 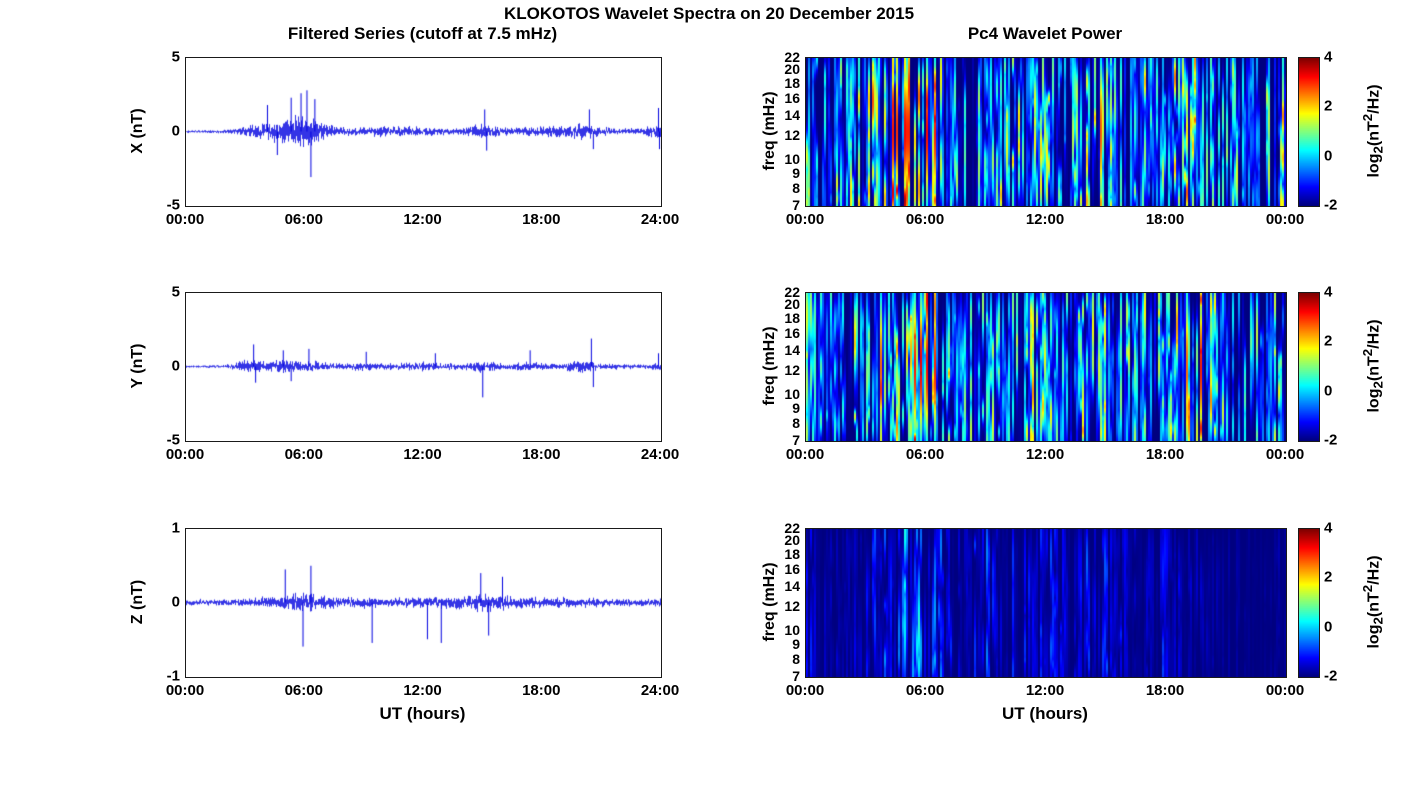 I want to click on panel-x-series: X (nT) 5 0 -5 00:00 06:00 12:00 18:00 24:00, so click(x=404, y=139).